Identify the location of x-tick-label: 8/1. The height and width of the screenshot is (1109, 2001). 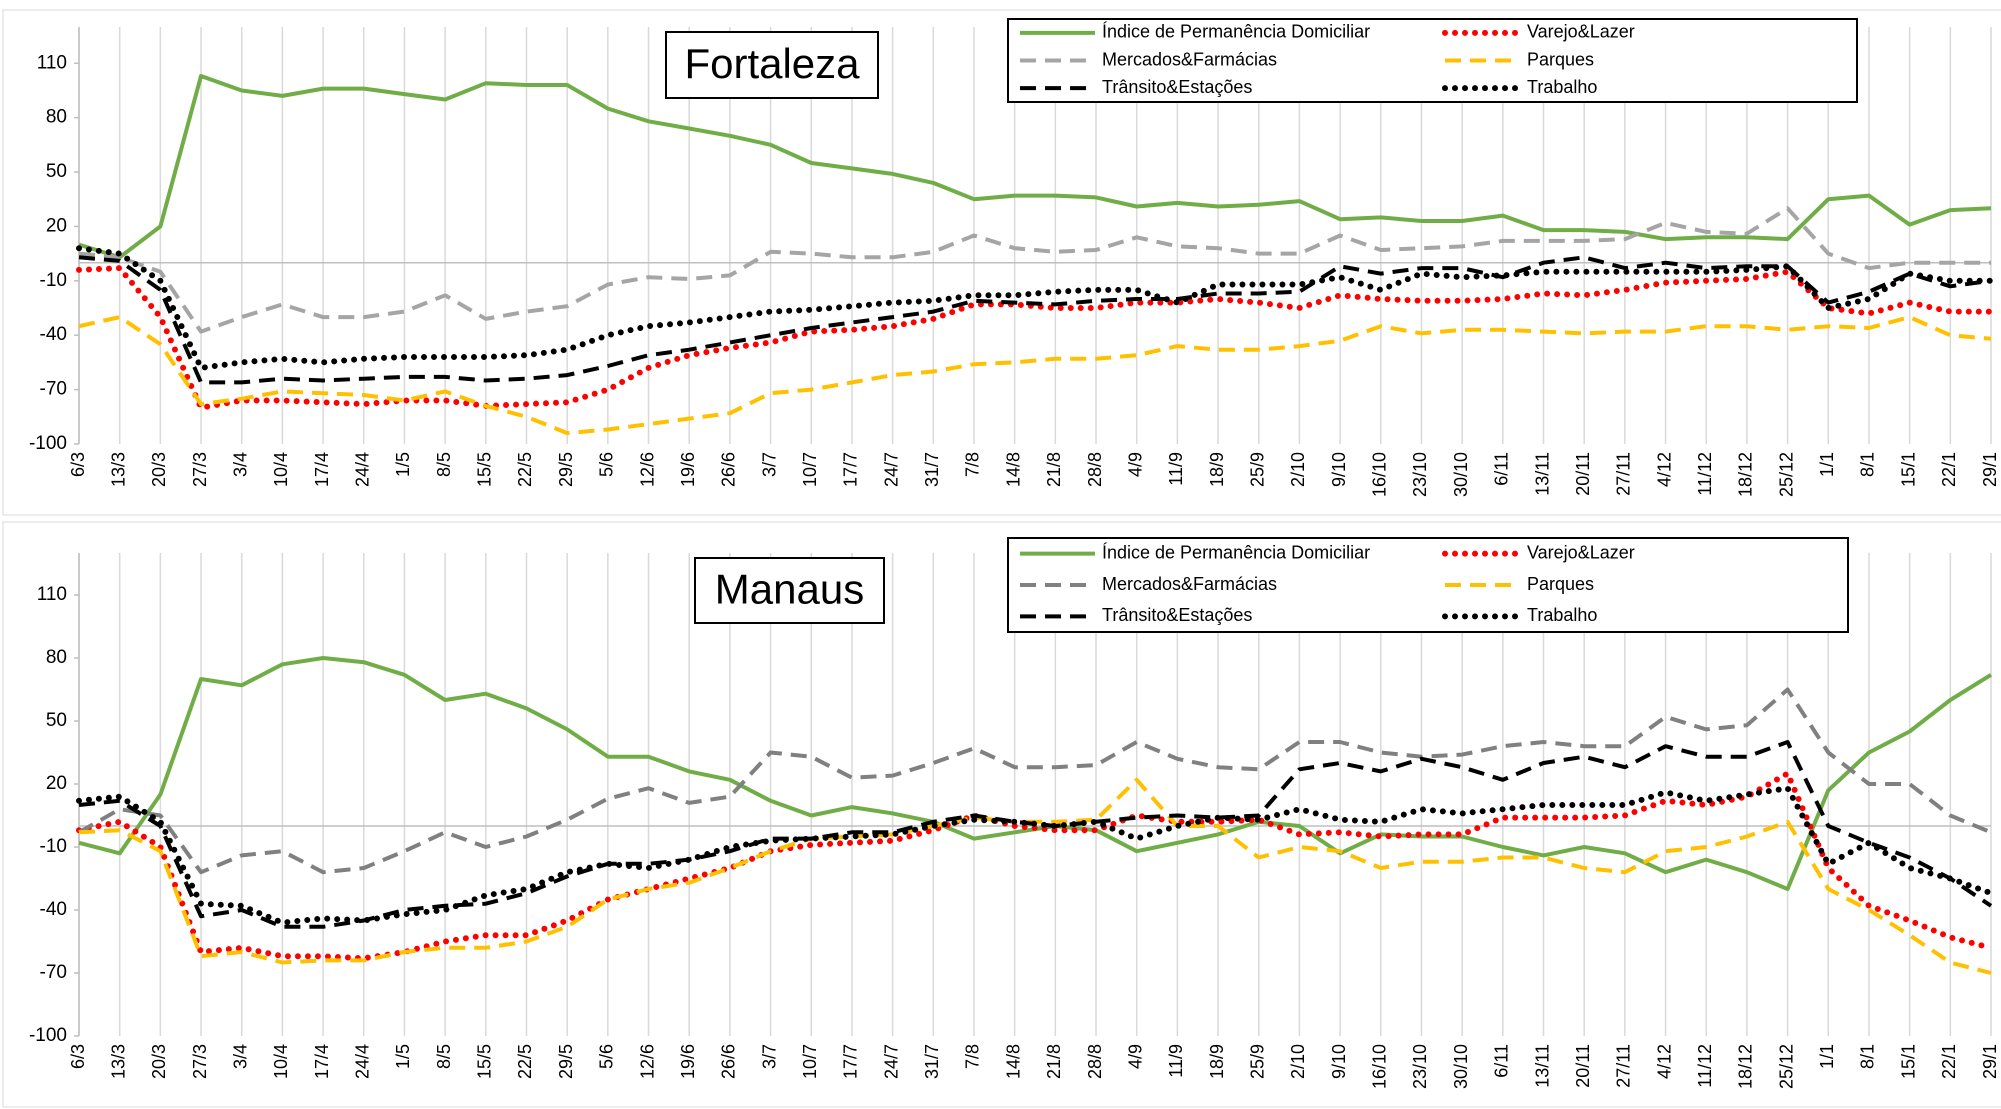
(1868, 464).